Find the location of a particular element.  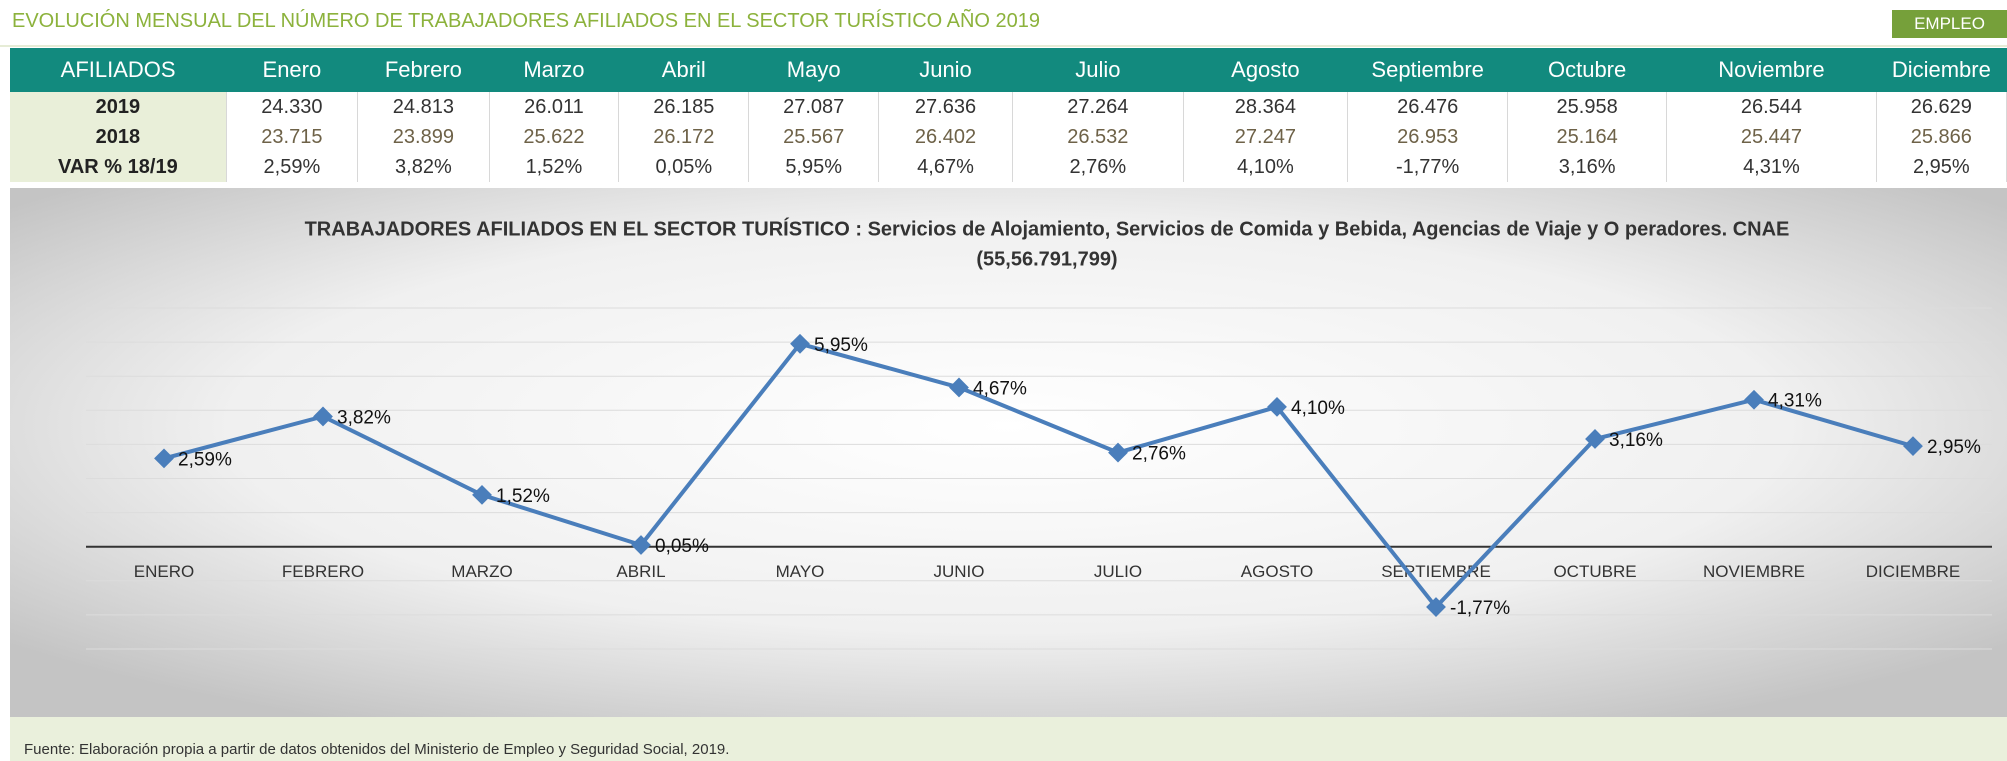

table-cell: 4,67% is located at coordinates (946, 167).